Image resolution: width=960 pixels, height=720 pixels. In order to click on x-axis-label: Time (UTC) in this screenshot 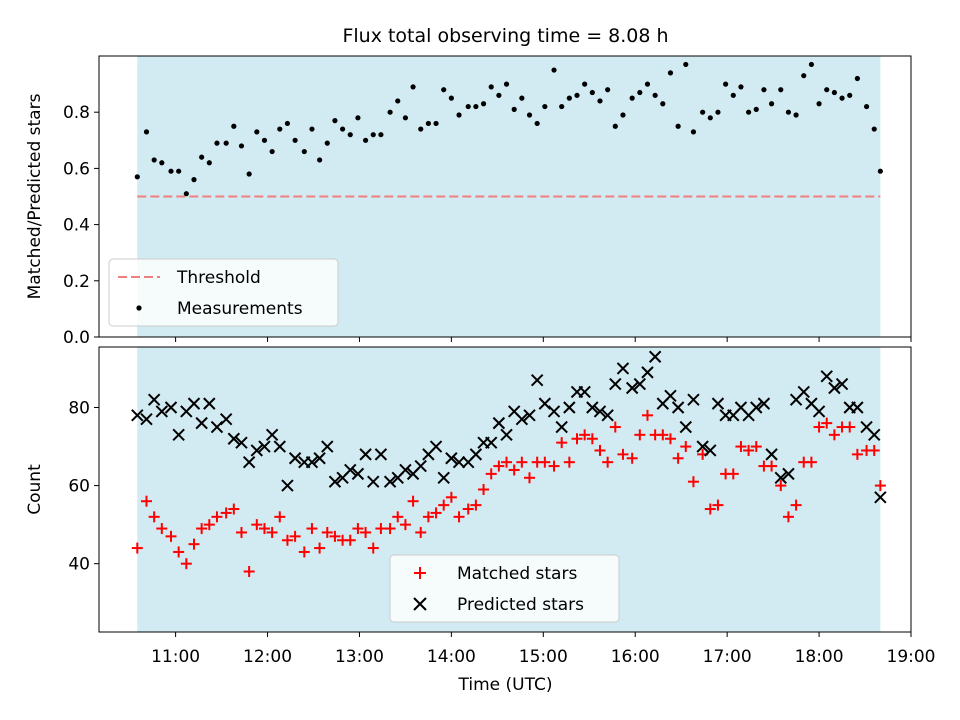, I will do `click(505, 685)`.